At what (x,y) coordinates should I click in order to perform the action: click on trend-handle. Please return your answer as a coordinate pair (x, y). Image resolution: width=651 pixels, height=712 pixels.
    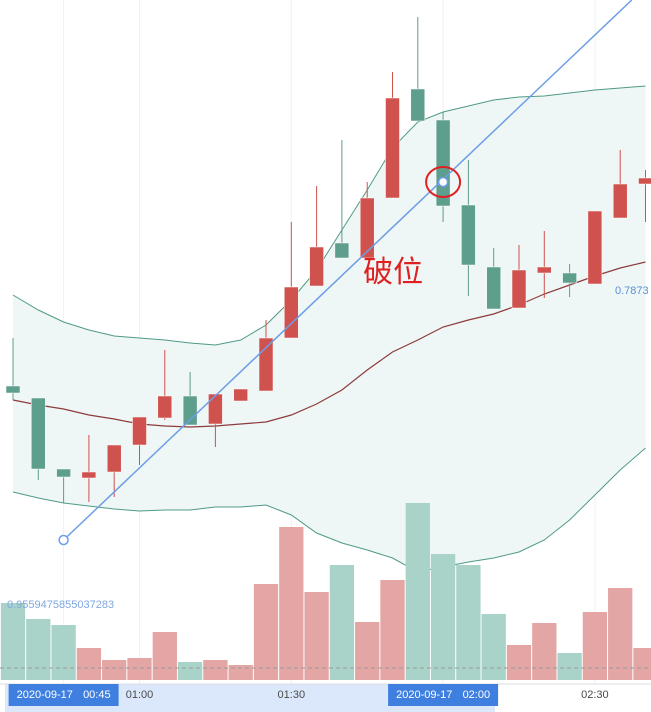
    Looking at the image, I should click on (63, 540).